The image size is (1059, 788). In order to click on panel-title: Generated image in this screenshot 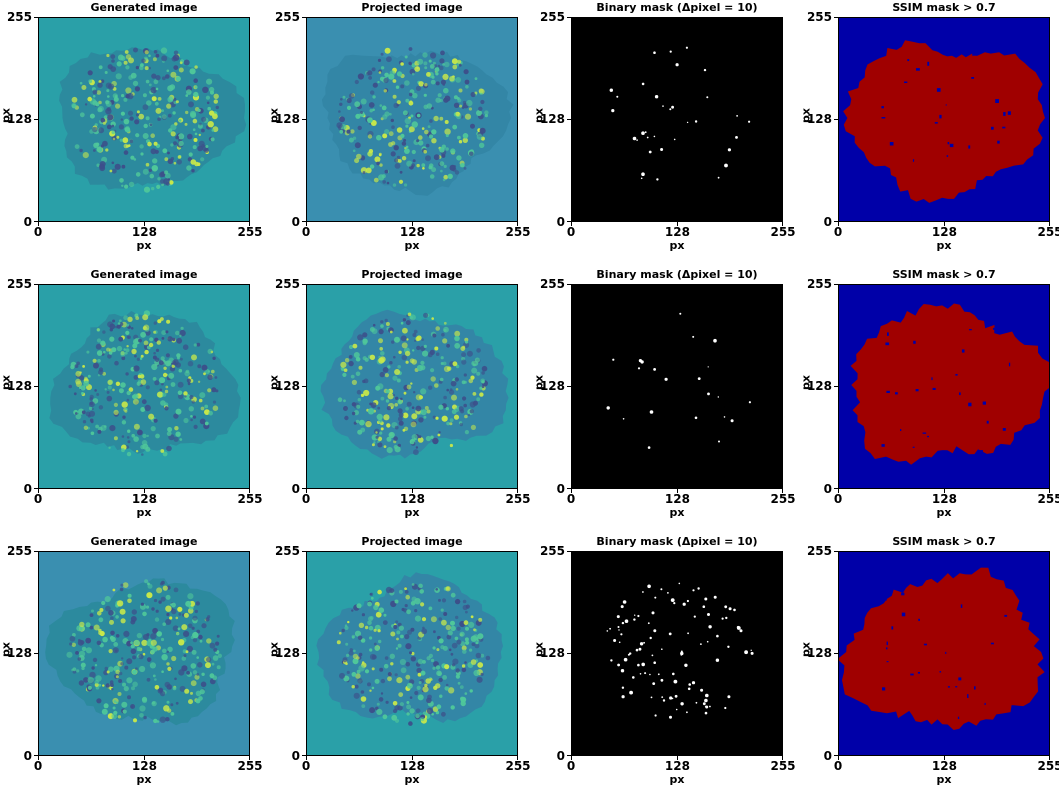, I will do `click(144, 7)`.